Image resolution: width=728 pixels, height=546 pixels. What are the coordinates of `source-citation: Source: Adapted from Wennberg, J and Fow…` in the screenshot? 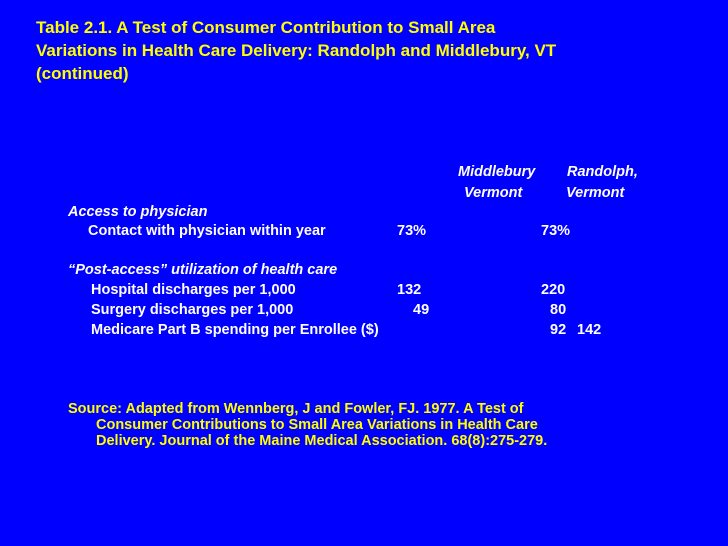 It's located at (378, 425).